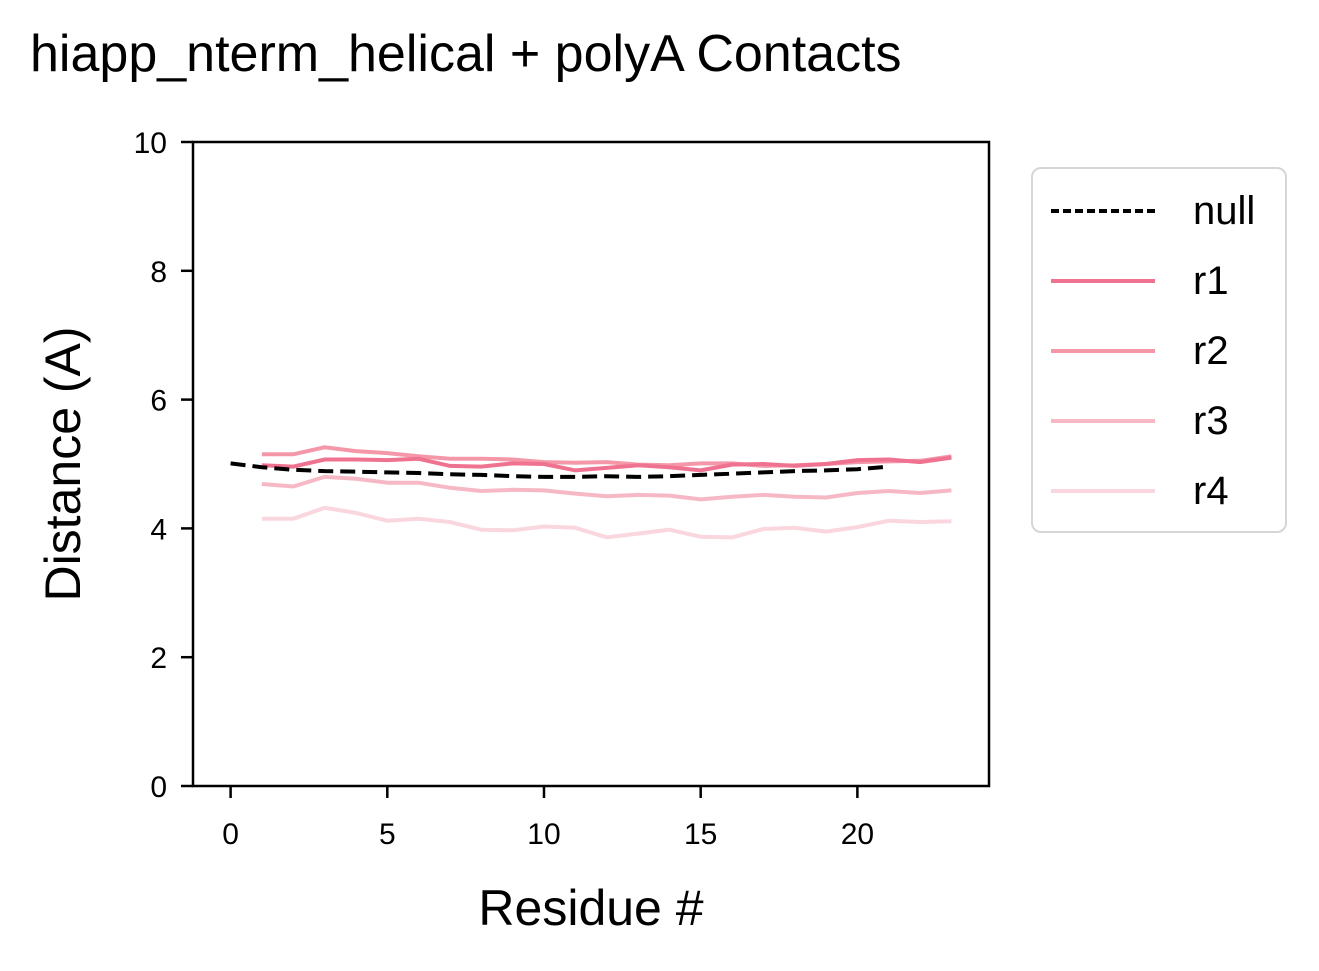 The width and height of the screenshot is (1319, 971). What do you see at coordinates (543, 834) in the screenshot?
I see `x-tick-label: 10` at bounding box center [543, 834].